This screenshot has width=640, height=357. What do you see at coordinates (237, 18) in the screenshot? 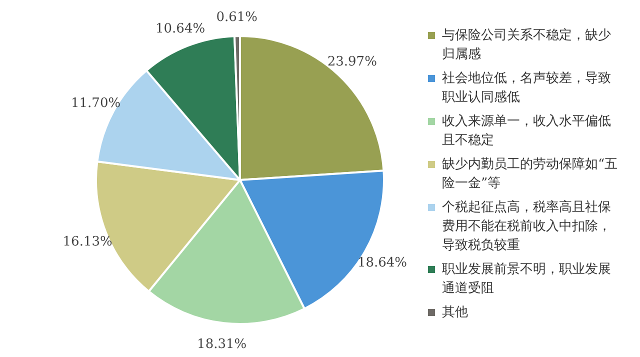
I see `data-label: 0.61%` at bounding box center [237, 18].